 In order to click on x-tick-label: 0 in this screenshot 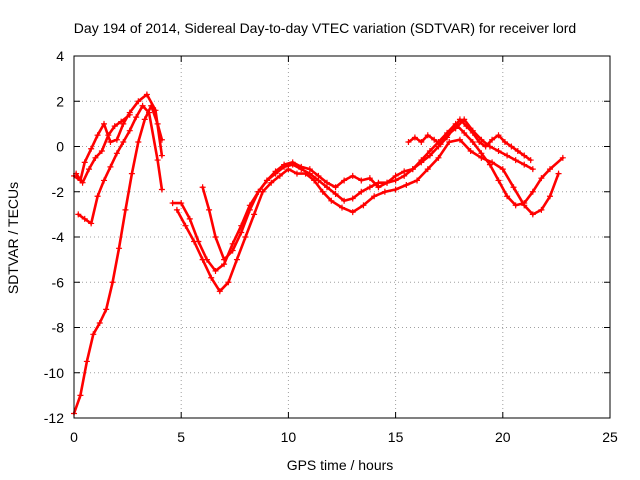, I will do `click(74, 437)`.